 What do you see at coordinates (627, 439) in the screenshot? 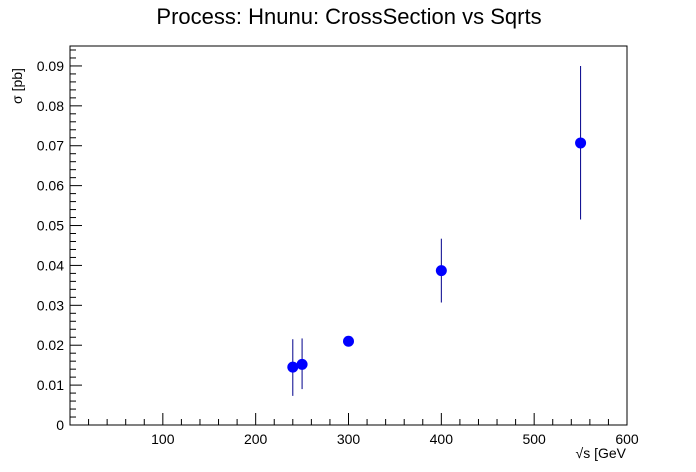
I see `x-tick-label: 600` at bounding box center [627, 439].